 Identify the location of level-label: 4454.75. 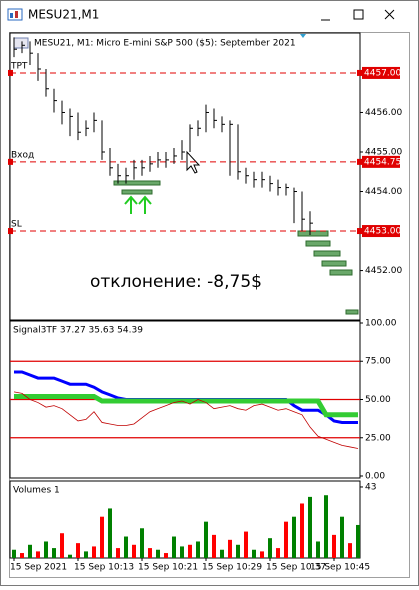
(382, 162).